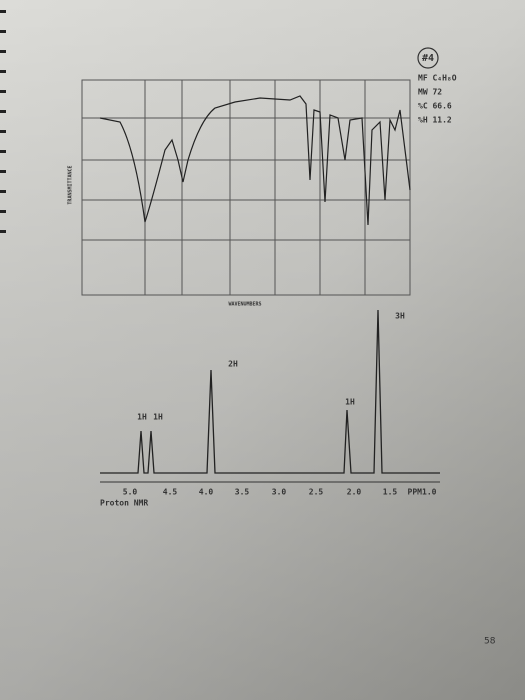 The width and height of the screenshot is (525, 700). I want to click on axis-label: 2.5, so click(316, 492).